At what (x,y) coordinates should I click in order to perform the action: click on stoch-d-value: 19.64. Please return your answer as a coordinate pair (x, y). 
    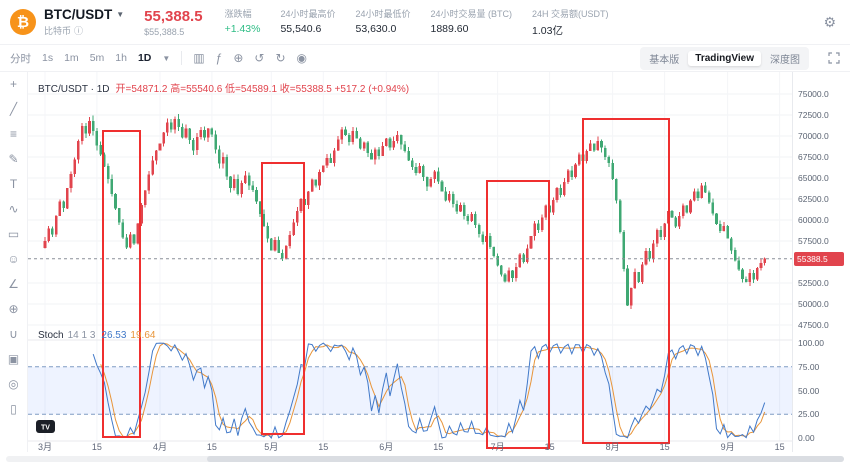
    Looking at the image, I should click on (143, 335).